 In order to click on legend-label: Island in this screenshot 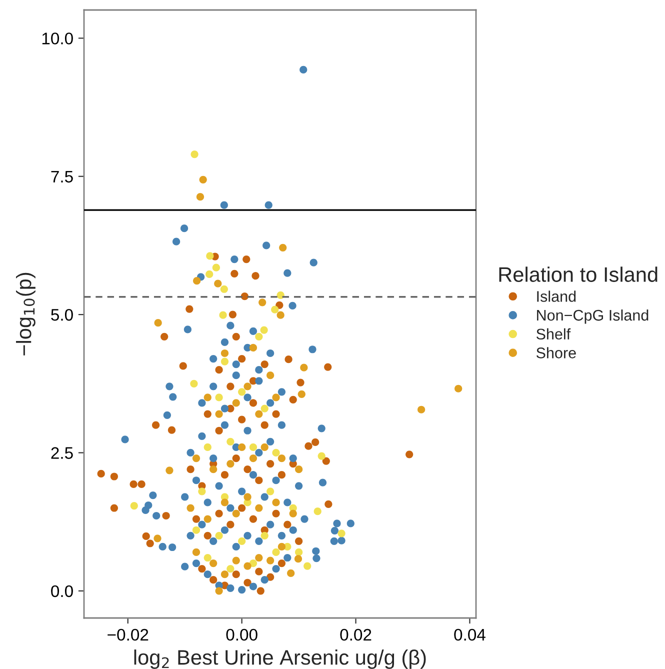, I will do `click(556, 296)`.